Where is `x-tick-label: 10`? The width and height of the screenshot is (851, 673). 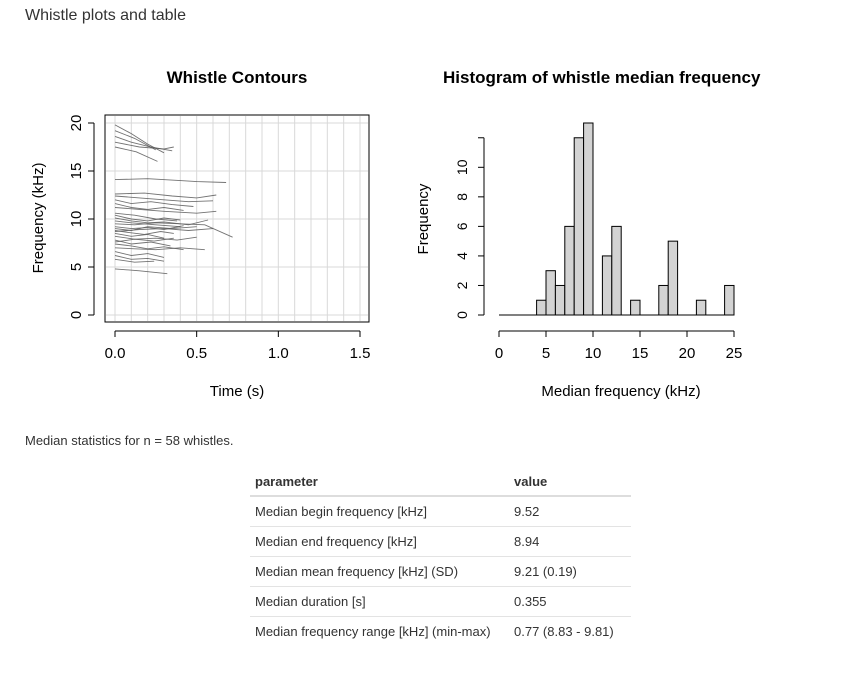 x-tick-label: 10 is located at coordinates (593, 353).